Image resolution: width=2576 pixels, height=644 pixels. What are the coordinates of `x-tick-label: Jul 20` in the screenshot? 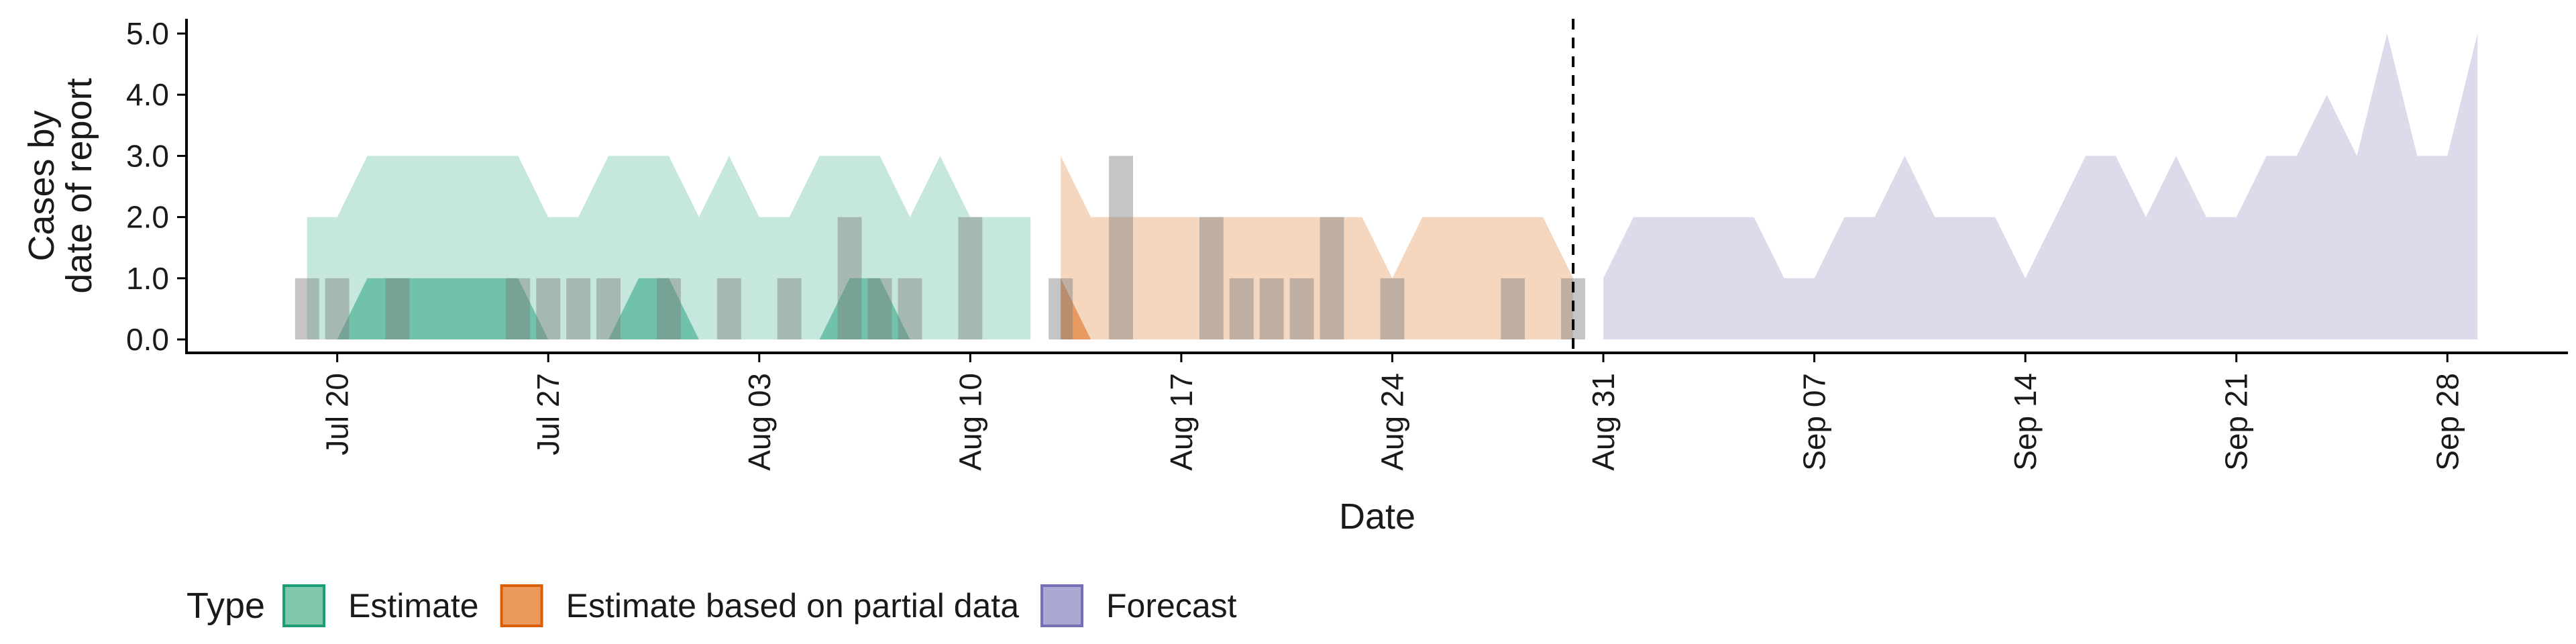 It's located at (337, 414).